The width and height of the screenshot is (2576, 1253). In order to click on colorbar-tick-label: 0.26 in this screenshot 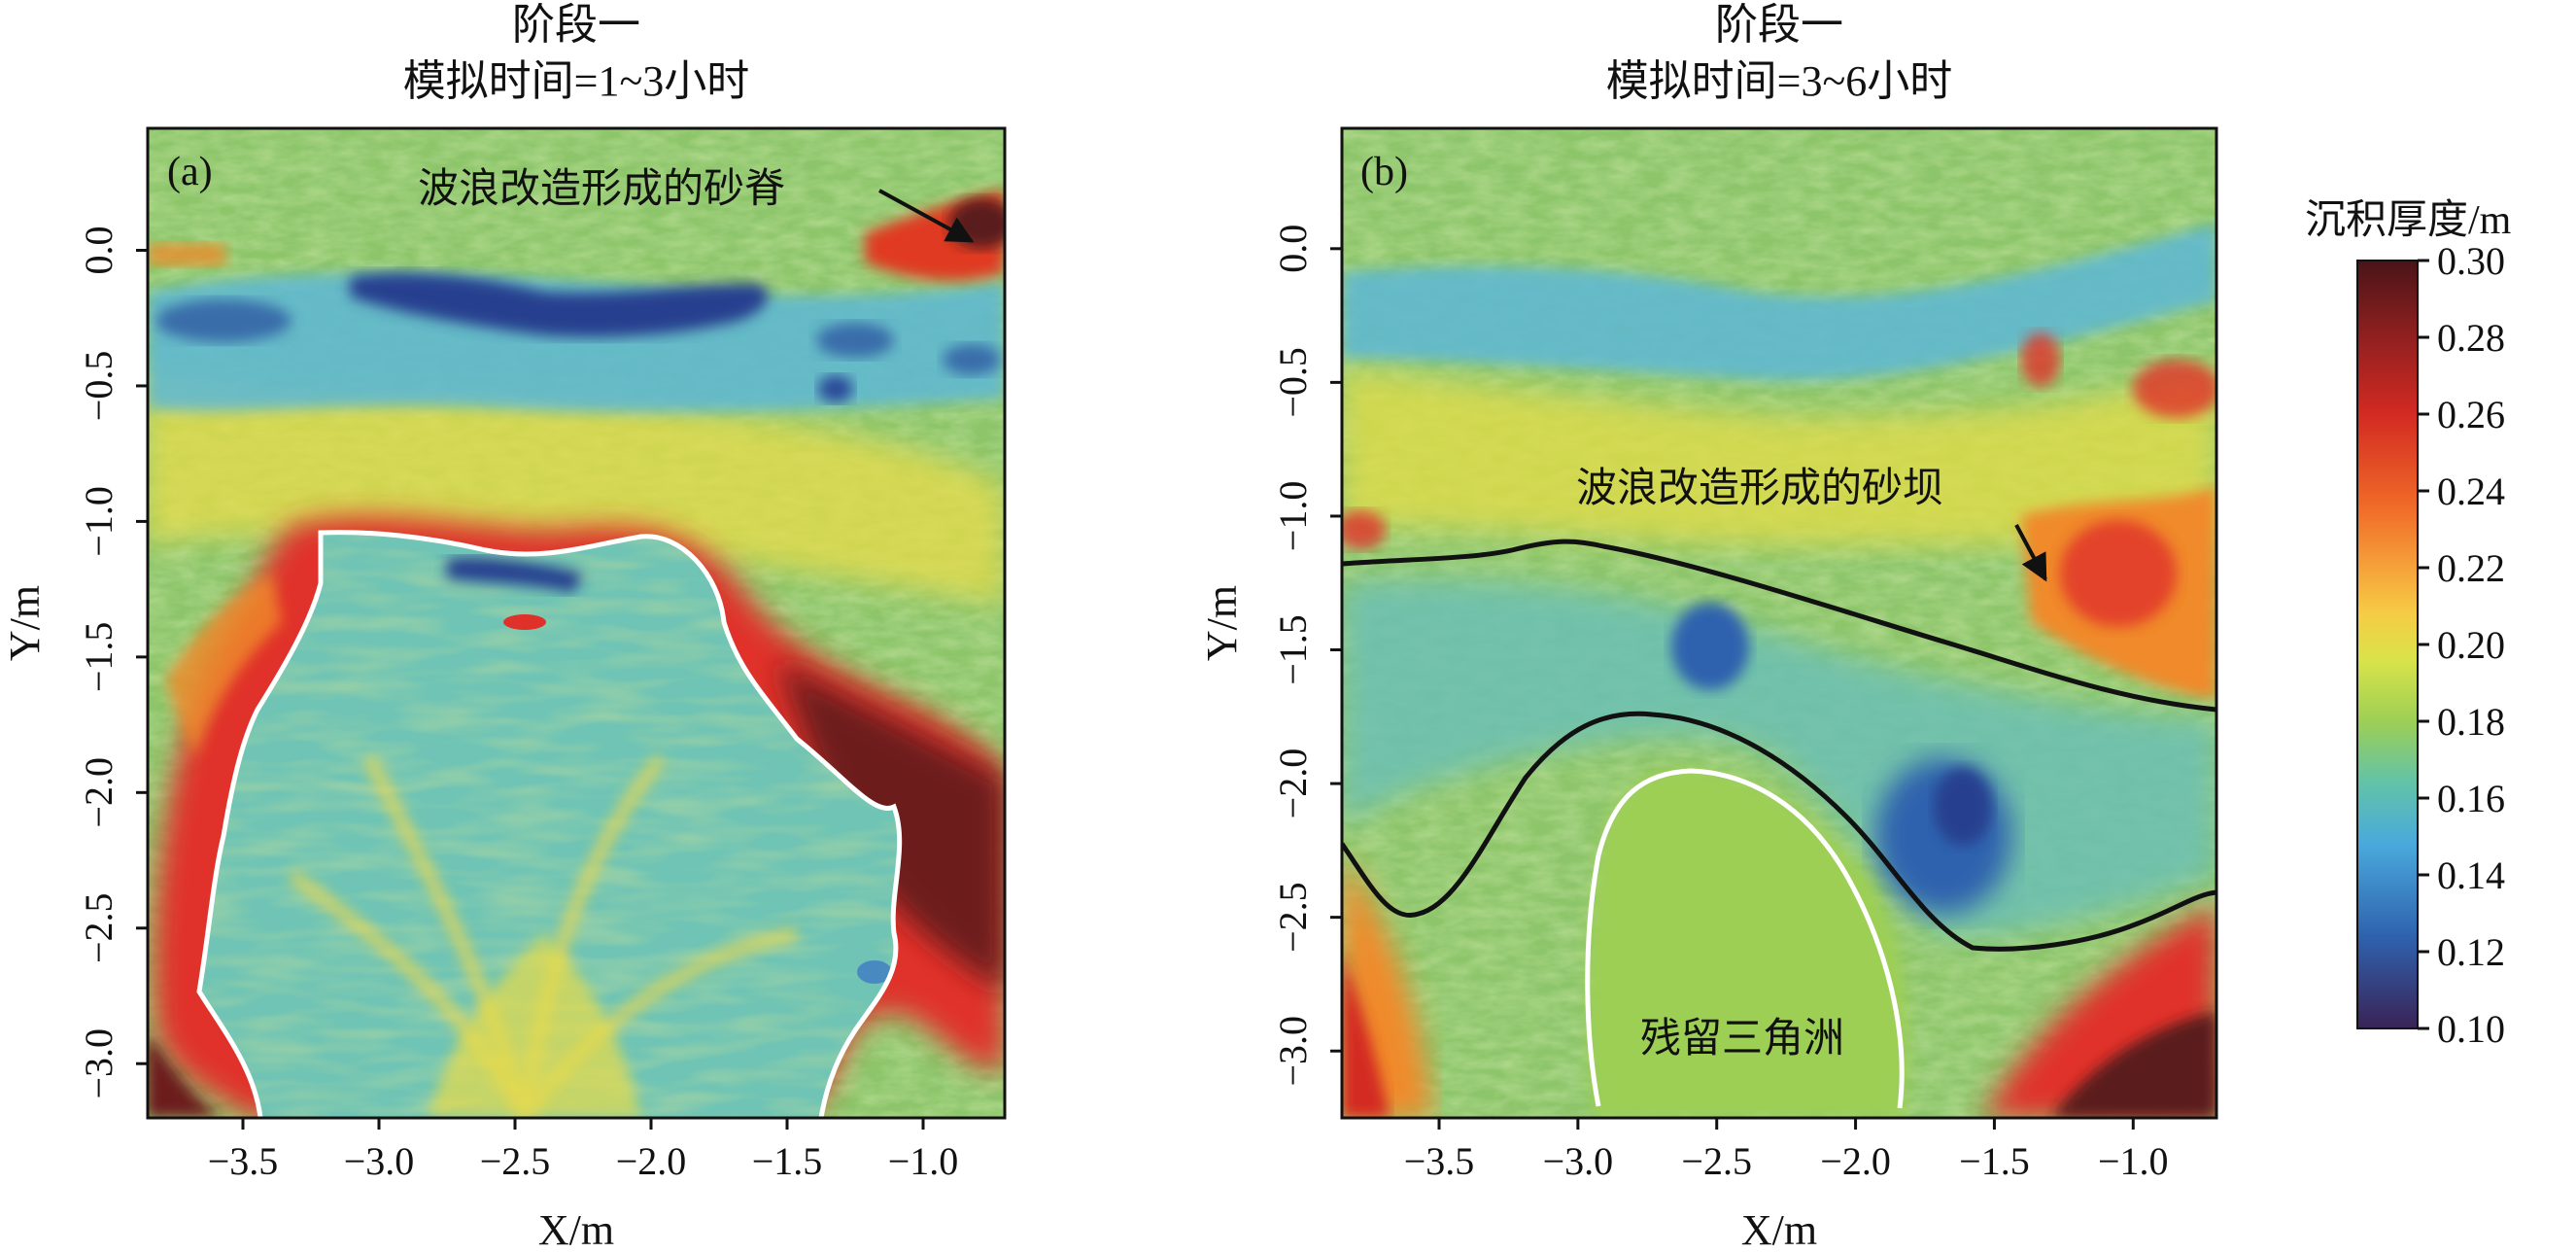, I will do `click(2471, 414)`.